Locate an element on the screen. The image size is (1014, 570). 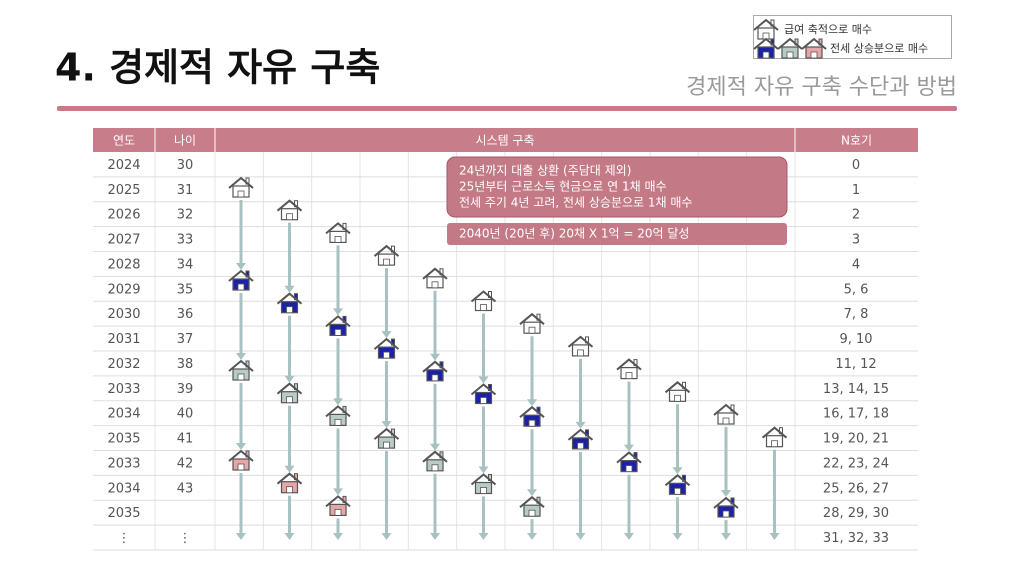
cell: 22, 23, 24 is located at coordinates (856, 463).